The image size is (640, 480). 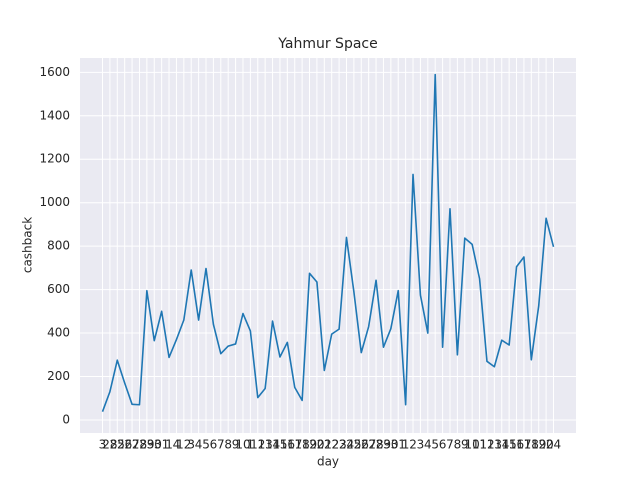 What do you see at coordinates (479, 445) in the screenshot?
I see `x-tick-label: 11` at bounding box center [479, 445].